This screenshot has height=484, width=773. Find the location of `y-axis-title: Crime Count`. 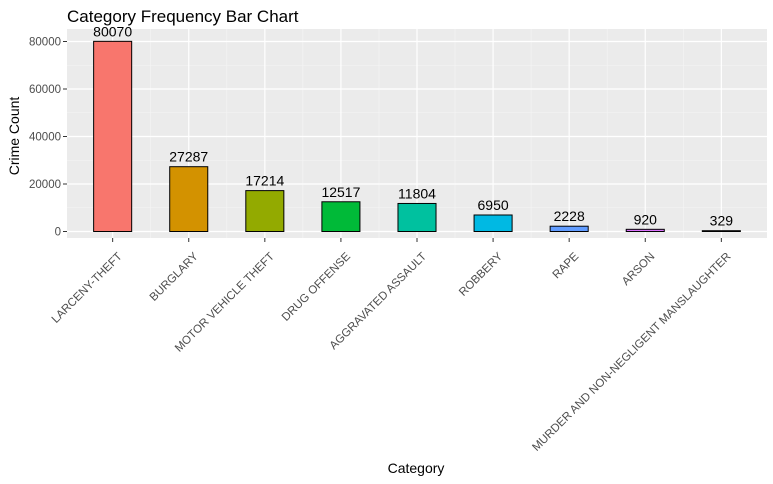

y-axis-title: Crime Count is located at coordinates (14, 136).